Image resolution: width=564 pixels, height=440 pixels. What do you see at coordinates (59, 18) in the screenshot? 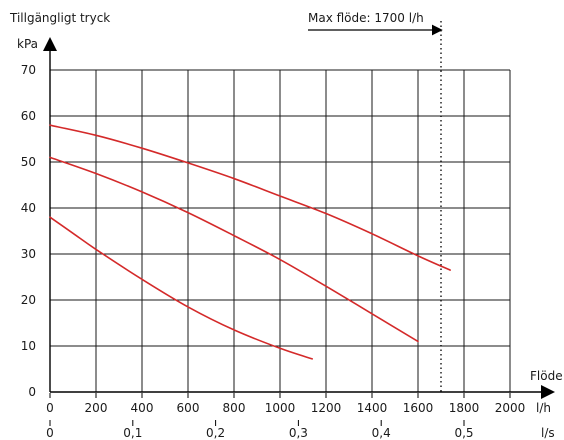
I see `y-axis-title: Tillgängligt tryck` at bounding box center [59, 18].